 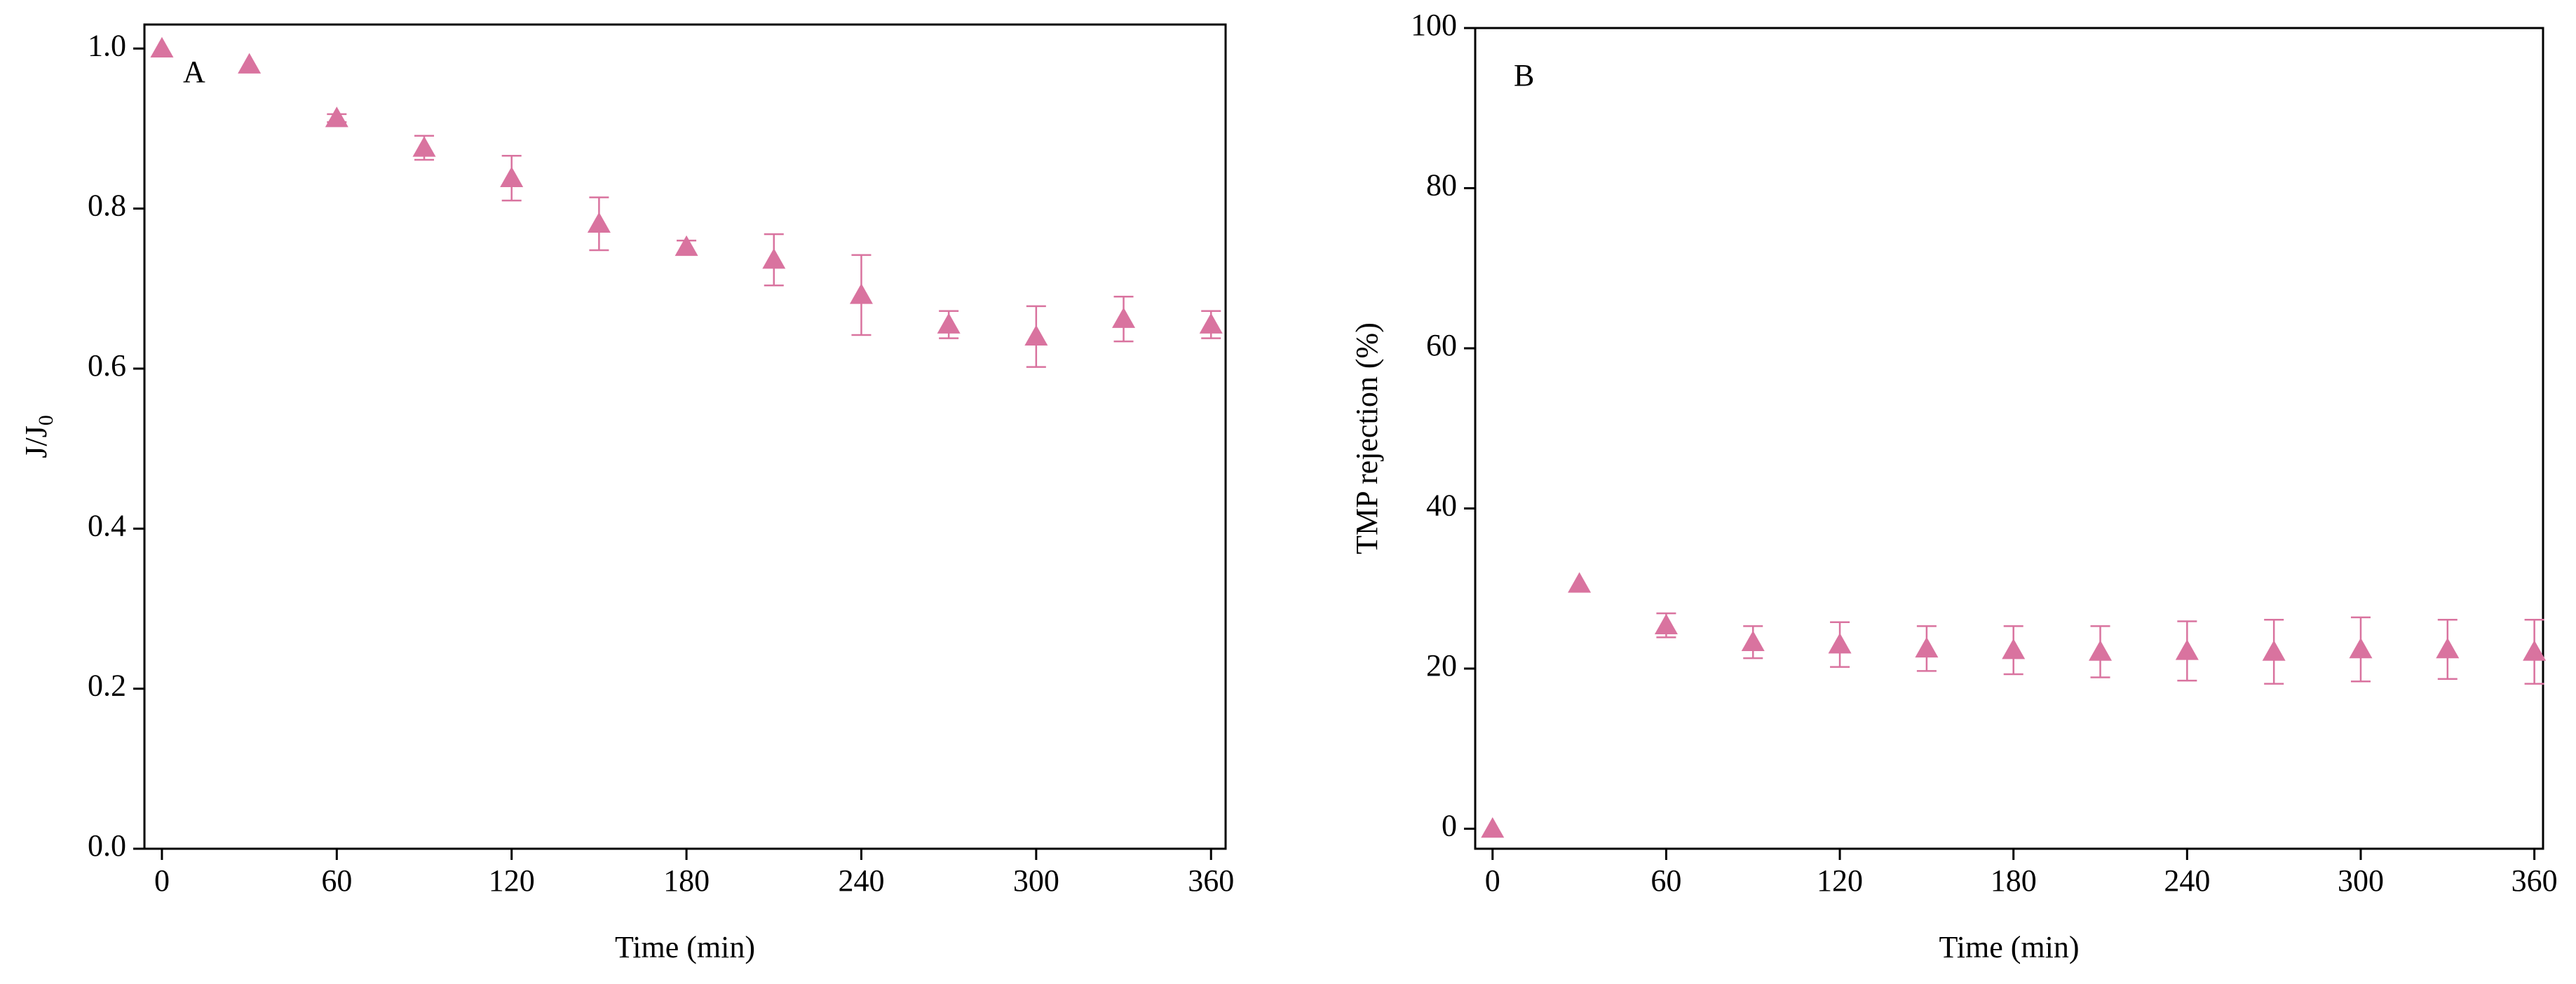 I want to click on panel-label: B, so click(x=1524, y=75).